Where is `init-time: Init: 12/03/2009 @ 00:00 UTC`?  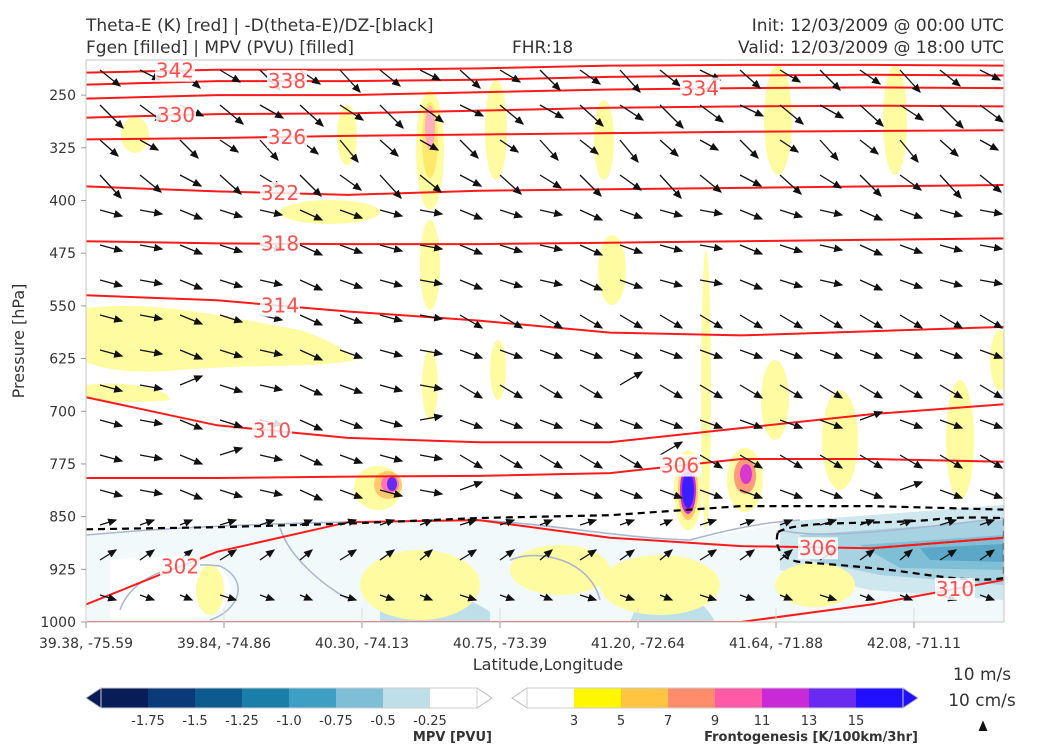 init-time: Init: 12/03/2009 @ 00:00 UTC is located at coordinates (878, 26).